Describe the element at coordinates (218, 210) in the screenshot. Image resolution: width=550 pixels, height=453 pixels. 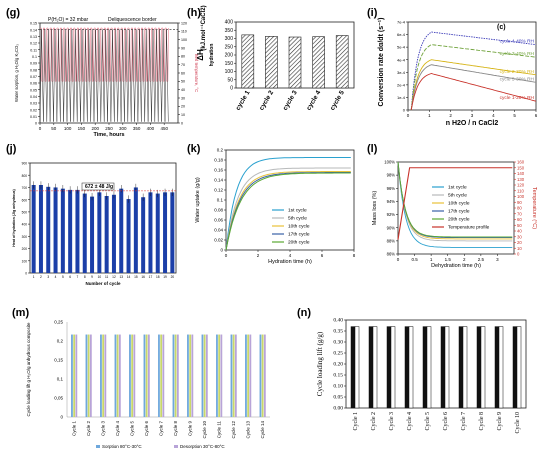
I see `y-tick-label: 0.08` at that location.